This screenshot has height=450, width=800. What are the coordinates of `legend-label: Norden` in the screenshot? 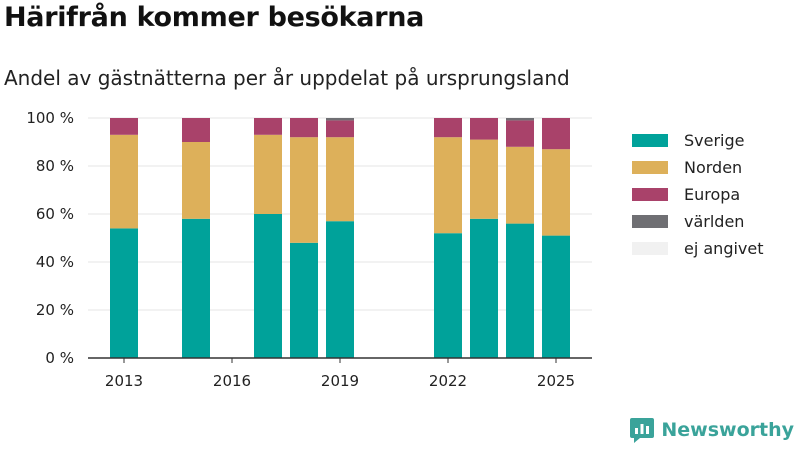 It's located at (713, 167).